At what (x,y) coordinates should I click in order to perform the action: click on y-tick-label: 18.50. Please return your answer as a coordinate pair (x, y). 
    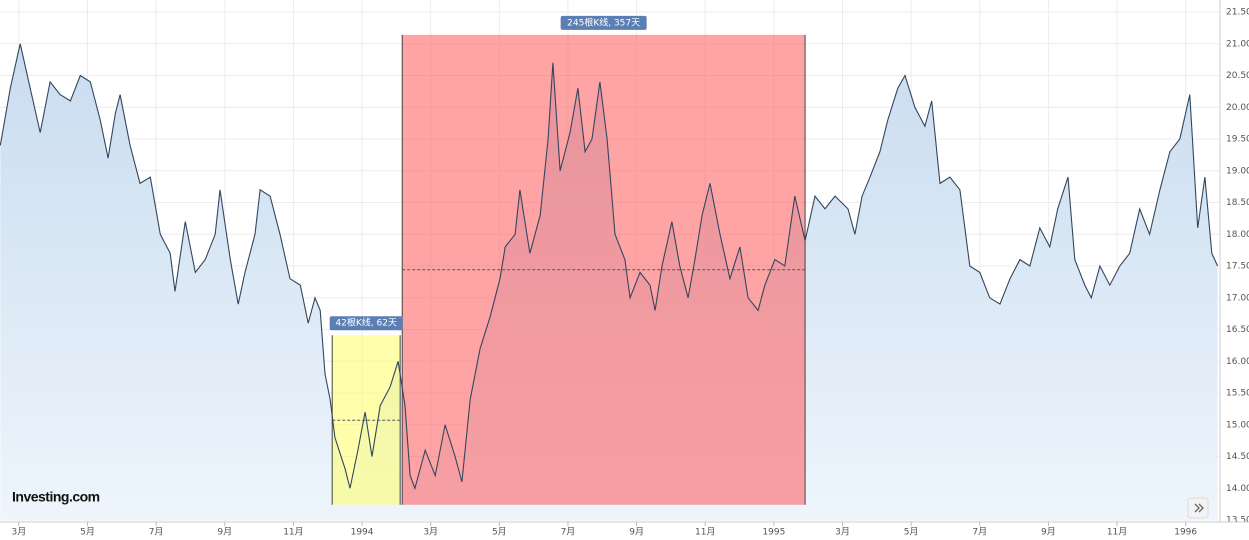
    Looking at the image, I should click on (1237, 203).